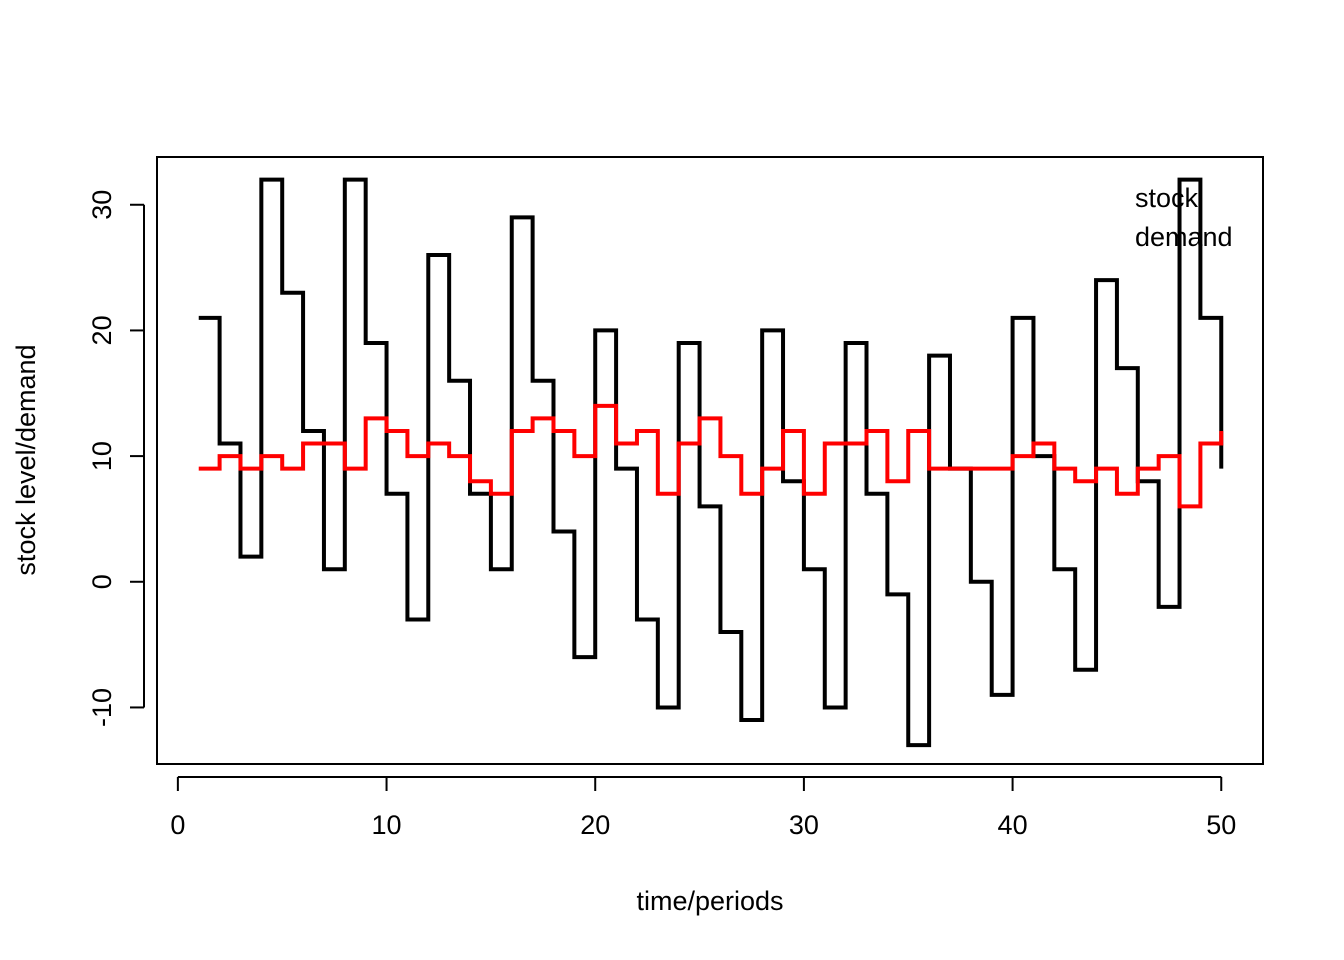  What do you see at coordinates (26, 459) in the screenshot?
I see `y-axis-label: stock level/demand` at bounding box center [26, 459].